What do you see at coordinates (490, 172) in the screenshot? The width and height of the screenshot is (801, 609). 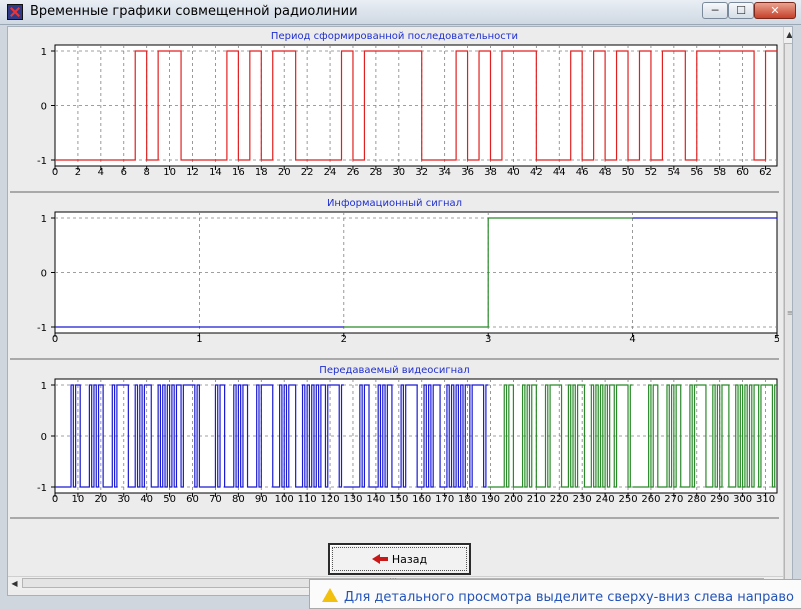 I see `x-tick-label: 38` at bounding box center [490, 172].